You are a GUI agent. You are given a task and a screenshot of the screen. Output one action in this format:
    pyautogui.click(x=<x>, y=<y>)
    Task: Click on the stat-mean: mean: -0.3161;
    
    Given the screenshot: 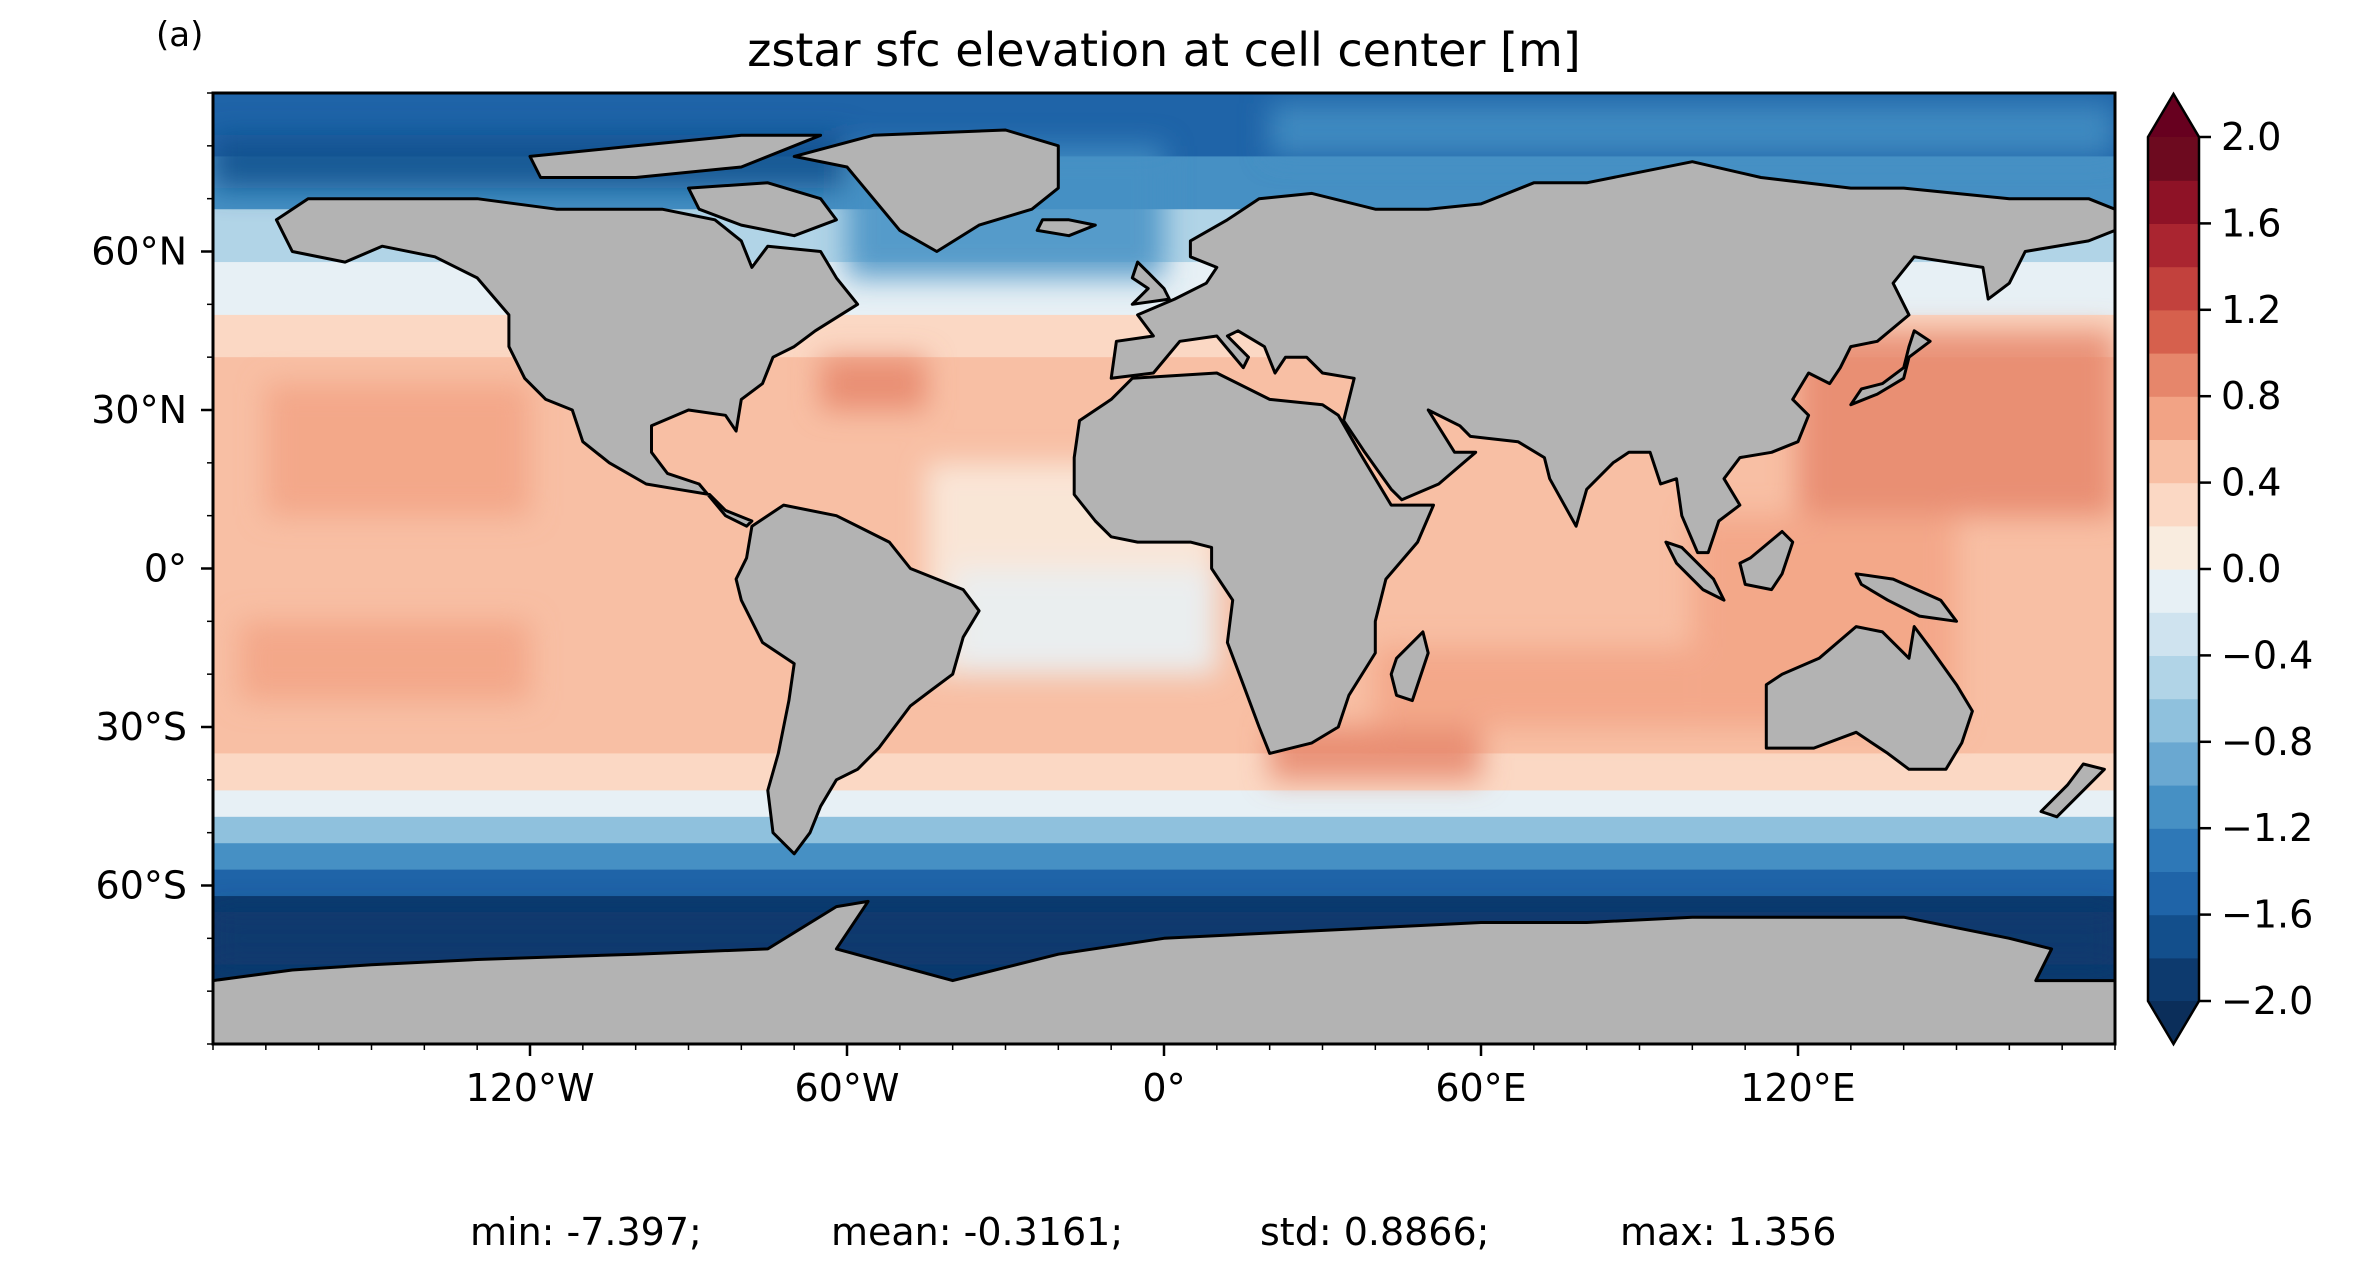 What is the action you would take?
    pyautogui.click(x=977, y=1232)
    